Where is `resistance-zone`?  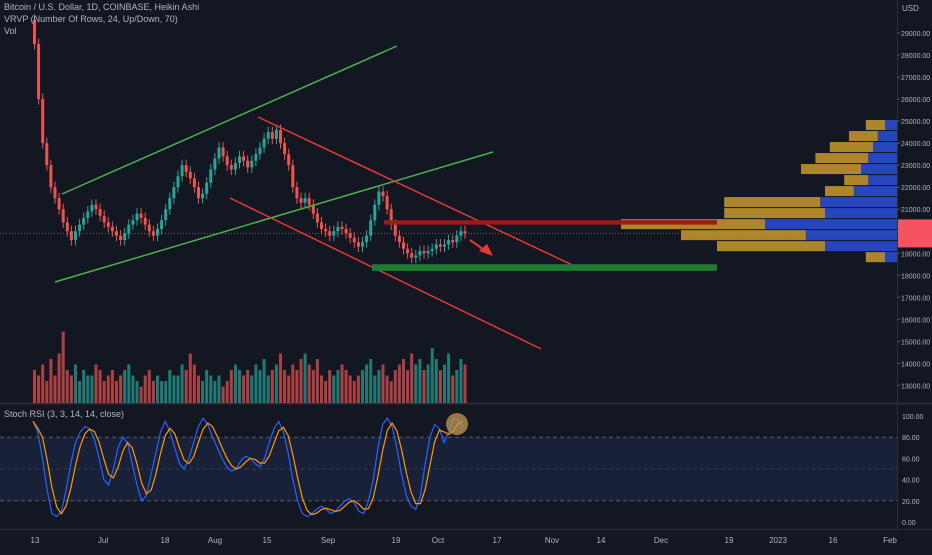
resistance-zone is located at coordinates (550, 222).